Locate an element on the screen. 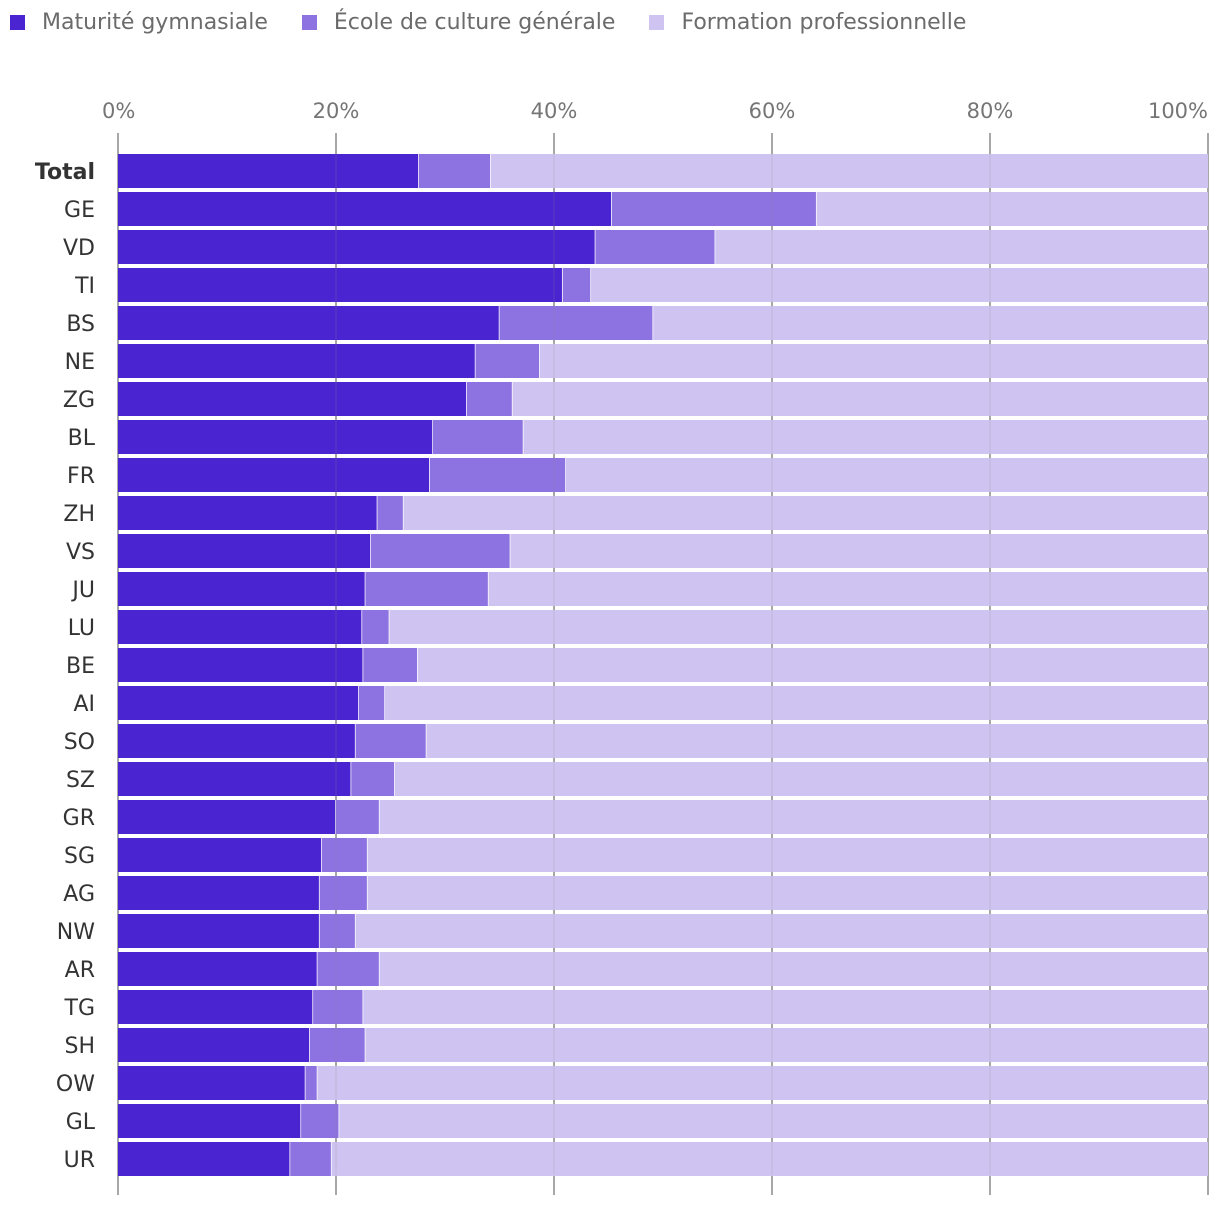 The image size is (1220, 1208). category-label: UR is located at coordinates (79, 1160).